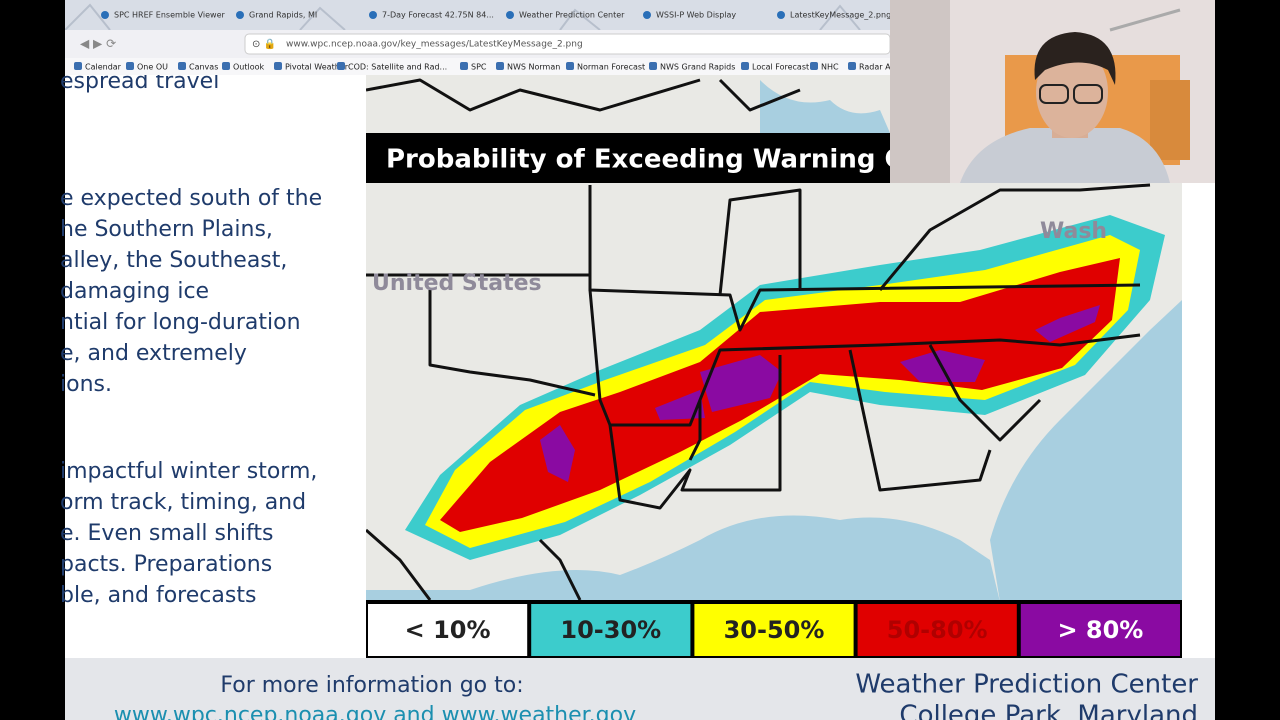 This screenshot has height=720, width=1280. I want to click on legend-label: 50-80%, so click(937, 630).